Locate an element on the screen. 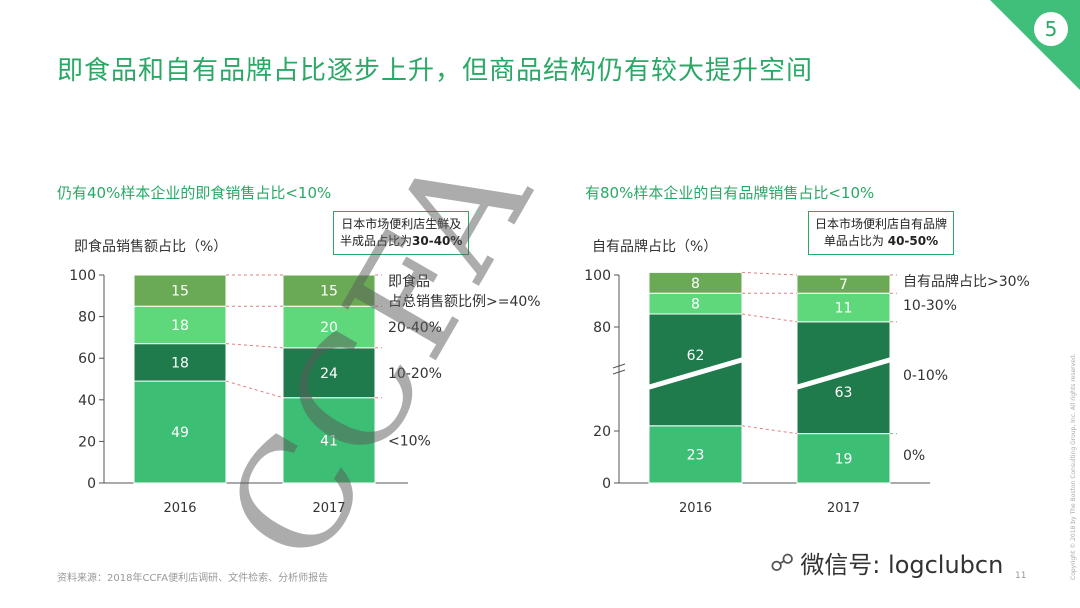 The image size is (1080, 608). right-note-line2: 单品占比为 40-50% is located at coordinates (881, 241).